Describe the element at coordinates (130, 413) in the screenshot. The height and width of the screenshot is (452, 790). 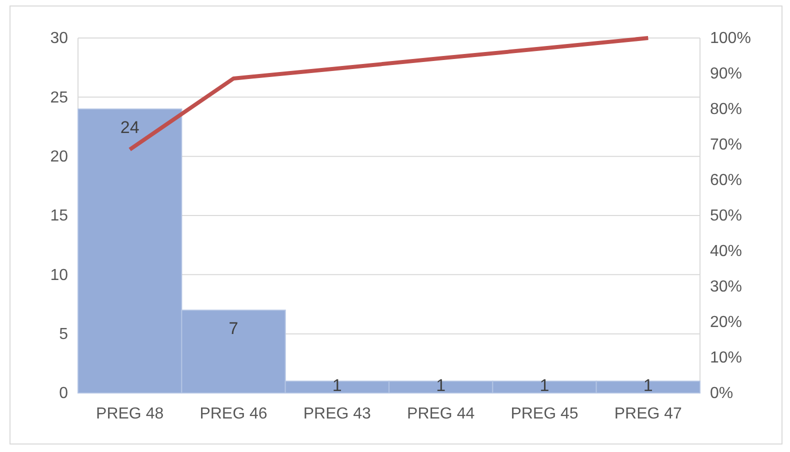
I see `x-tick-label: PREG 48` at that location.